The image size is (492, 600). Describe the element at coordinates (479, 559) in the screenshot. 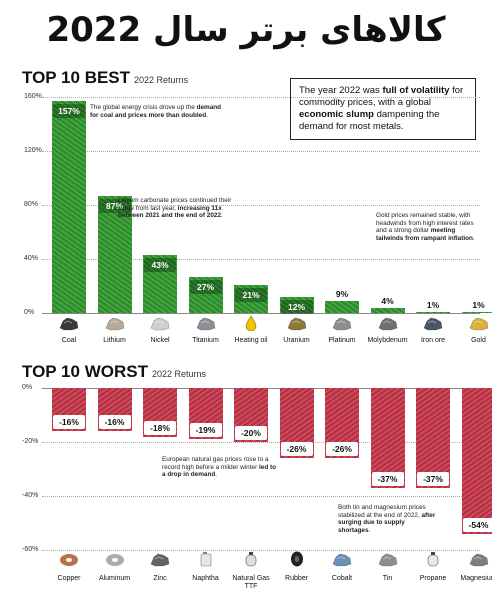

I see `magnesium-icon` at that location.